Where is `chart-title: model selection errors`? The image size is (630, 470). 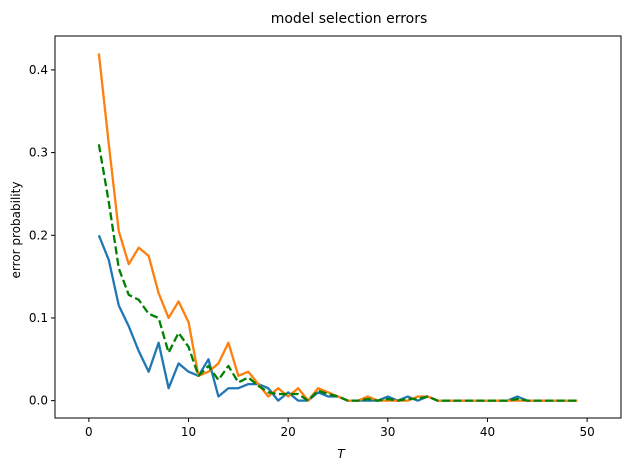
chart-title: model selection errors is located at coordinates (349, 19).